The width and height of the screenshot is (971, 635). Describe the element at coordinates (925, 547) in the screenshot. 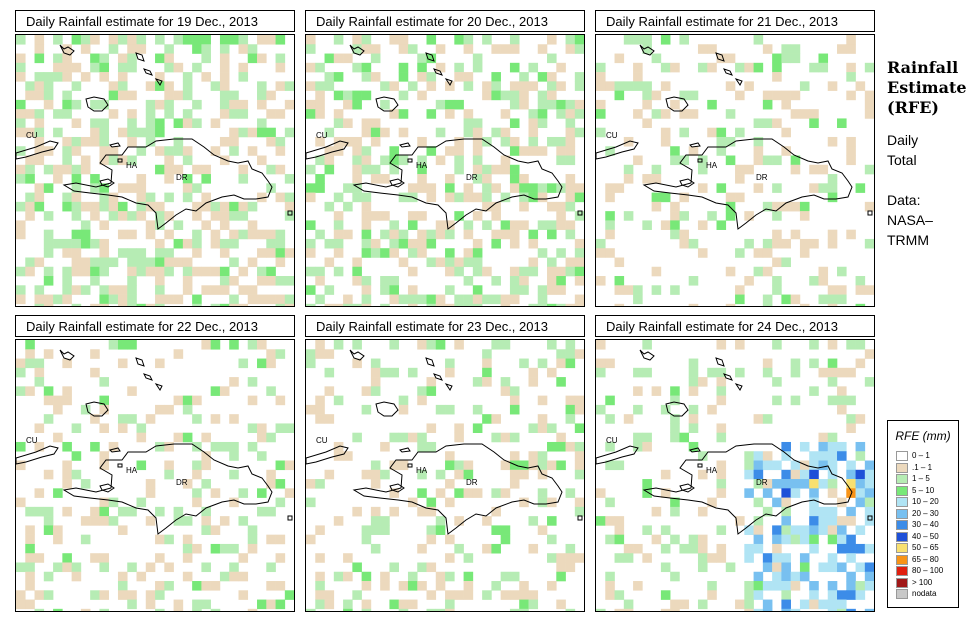

I see `legend-label: 50 – 65` at that location.